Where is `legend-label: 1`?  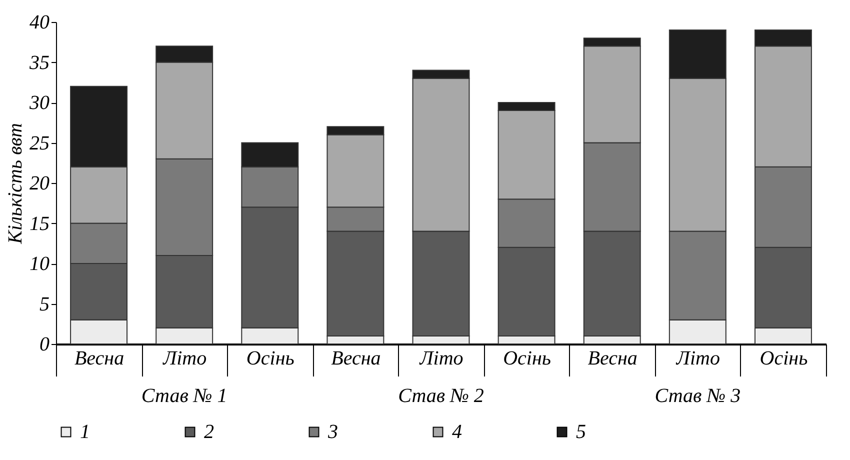 legend-label: 1 is located at coordinates (85, 432).